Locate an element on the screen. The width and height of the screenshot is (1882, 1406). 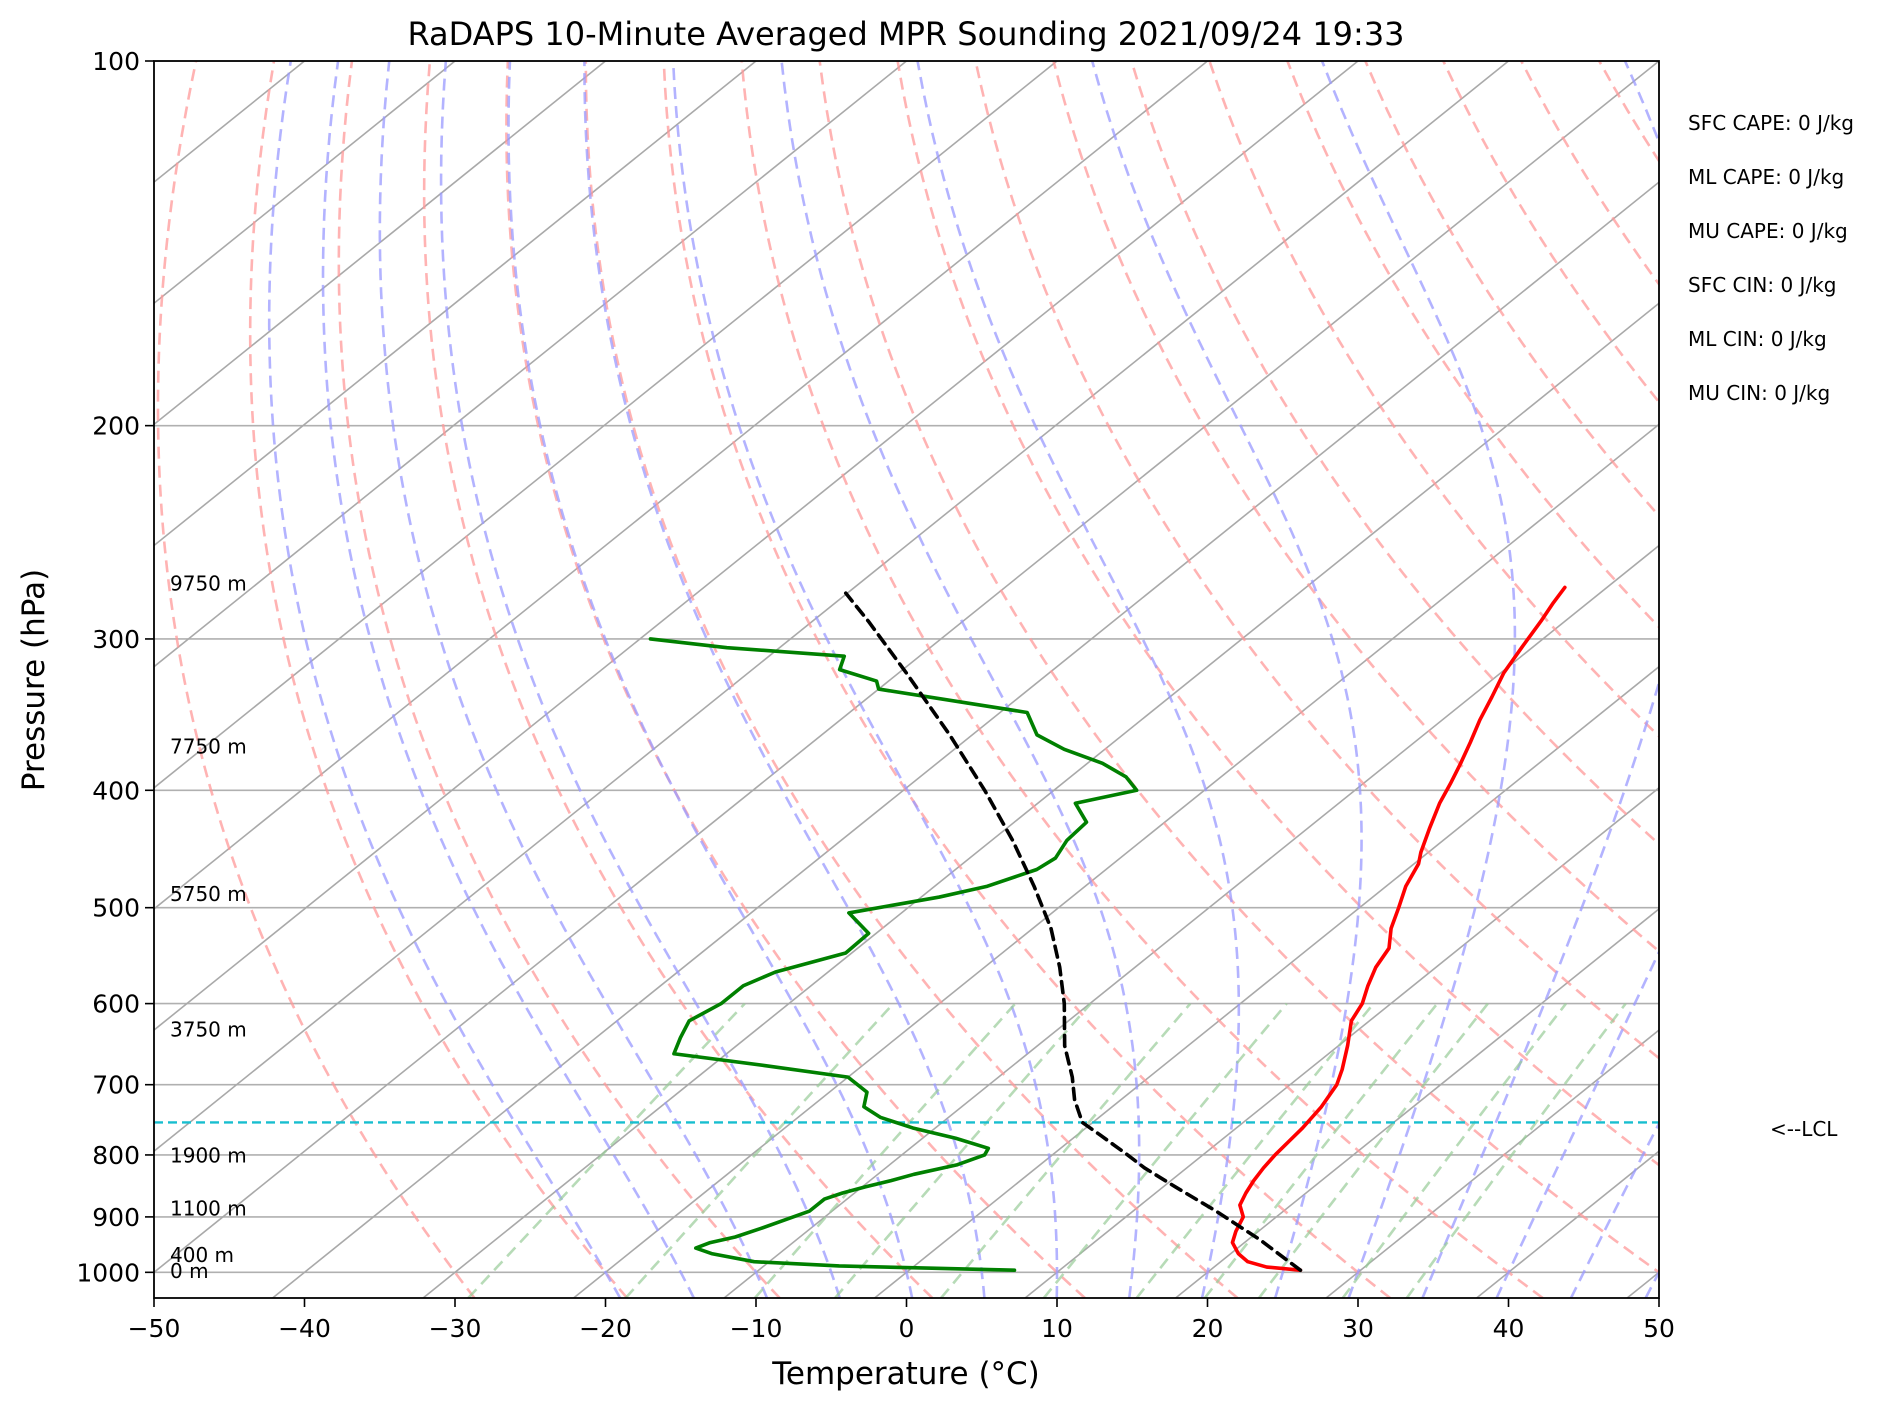
x-tick-label: 50 is located at coordinates (1659, 1328).